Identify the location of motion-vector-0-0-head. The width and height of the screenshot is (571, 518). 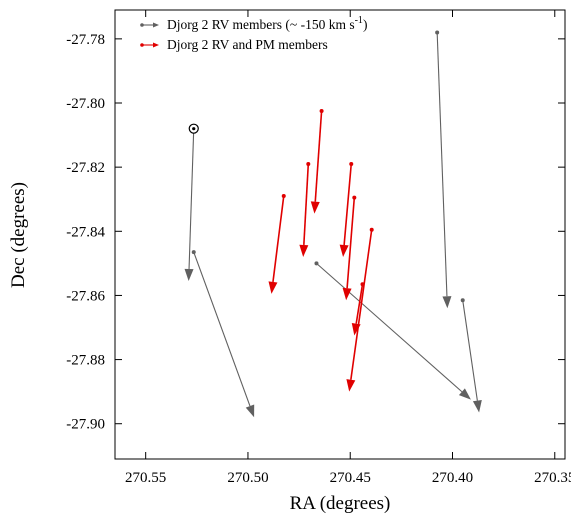
(189, 275).